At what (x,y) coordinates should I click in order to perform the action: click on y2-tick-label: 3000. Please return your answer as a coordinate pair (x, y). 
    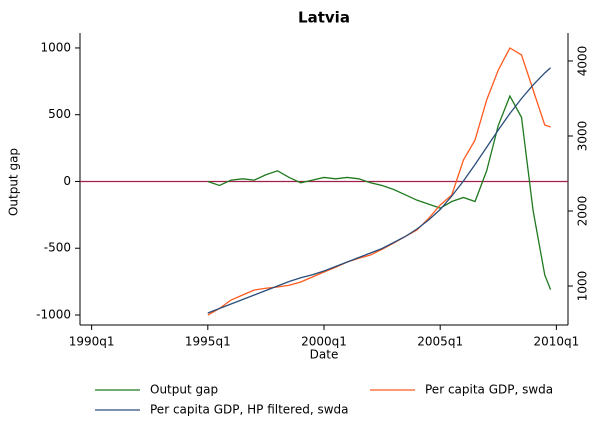
    Looking at the image, I should click on (583, 136).